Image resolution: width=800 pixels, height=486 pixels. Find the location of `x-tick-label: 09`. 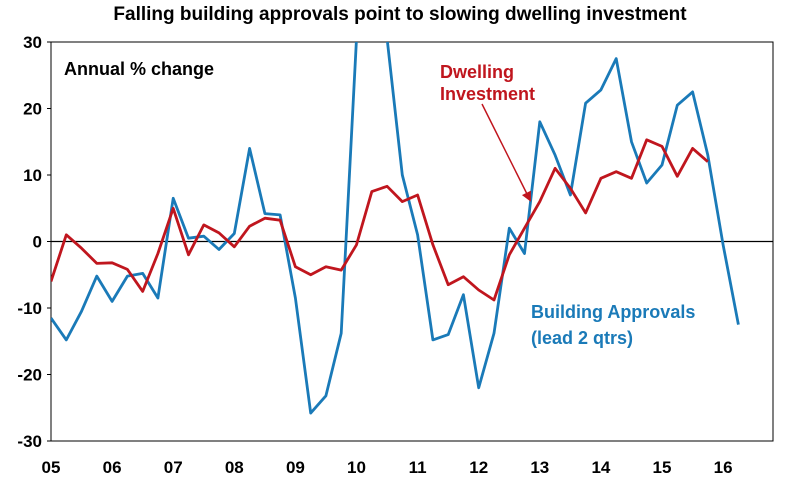

x-tick-label: 09 is located at coordinates (295, 467).